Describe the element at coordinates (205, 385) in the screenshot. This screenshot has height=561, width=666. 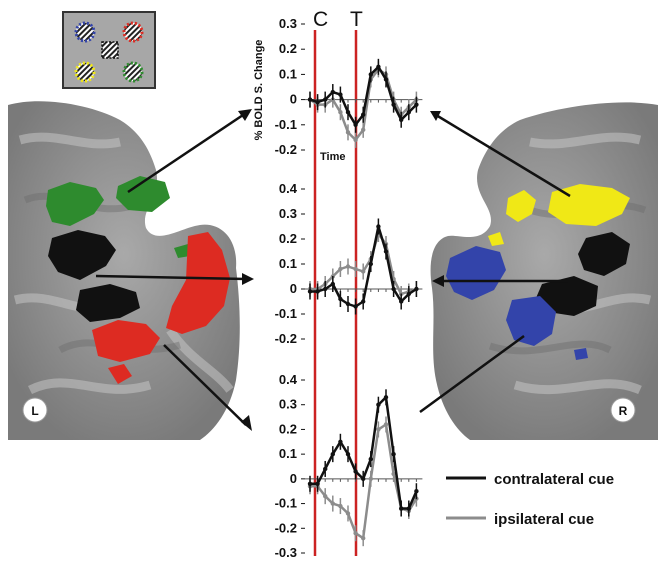
I see `arrow-red-to-bottom-panel` at that location.